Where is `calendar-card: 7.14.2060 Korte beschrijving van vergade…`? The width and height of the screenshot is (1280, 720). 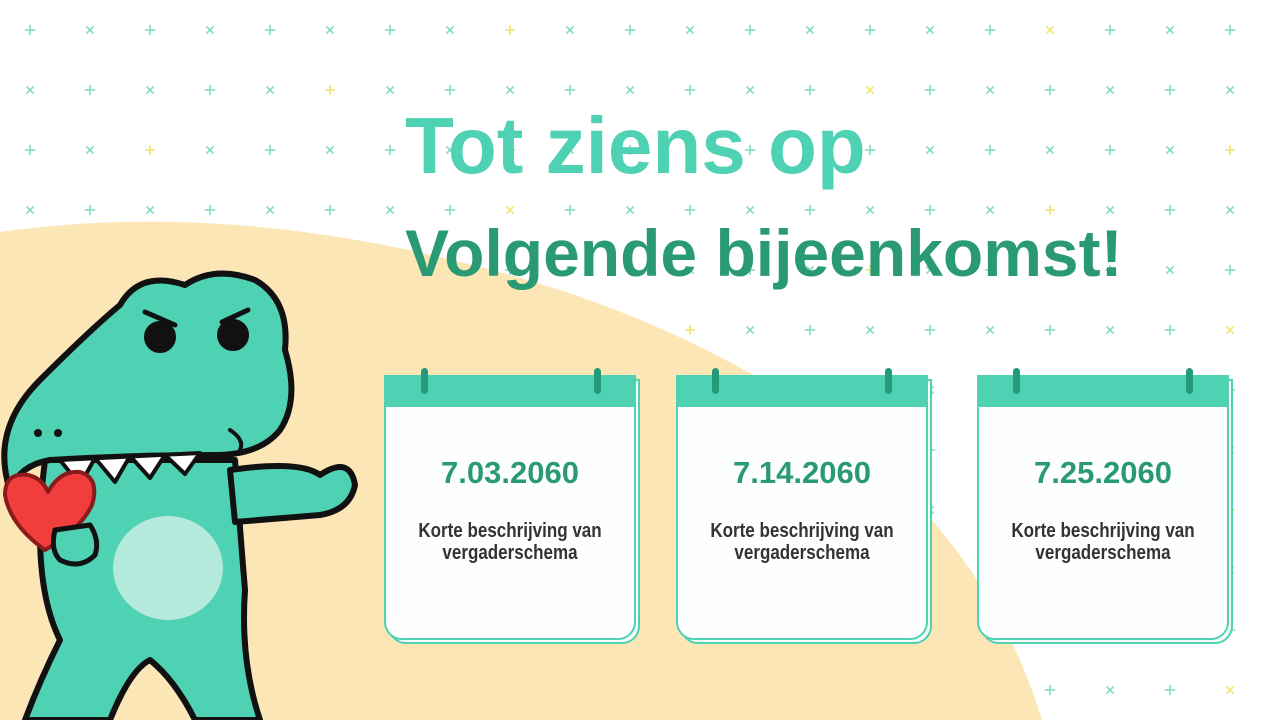 calendar-card: 7.14.2060 Korte beschrijving van vergade… is located at coordinates (804, 506).